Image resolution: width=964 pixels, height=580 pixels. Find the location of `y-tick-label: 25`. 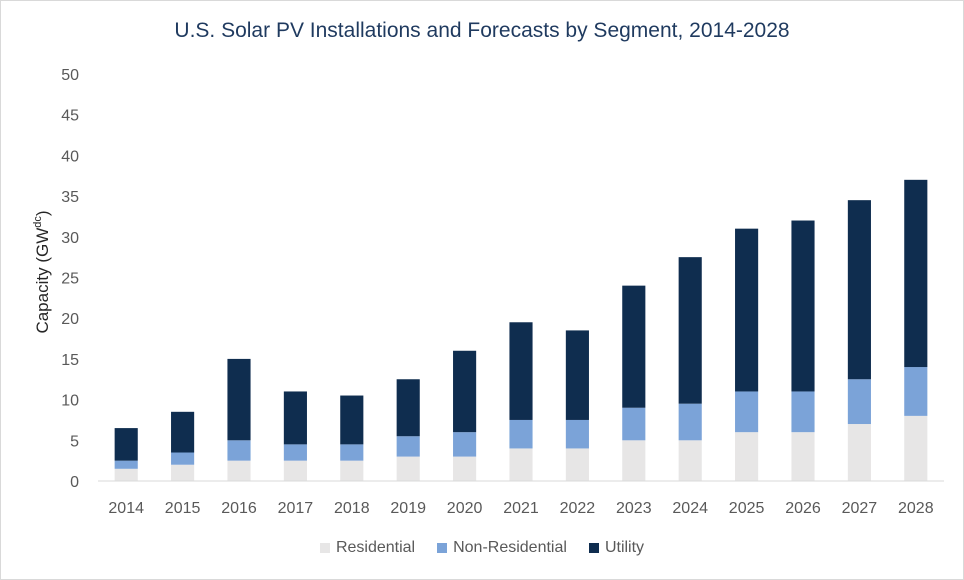

y-tick-label: 25 is located at coordinates (70, 279).